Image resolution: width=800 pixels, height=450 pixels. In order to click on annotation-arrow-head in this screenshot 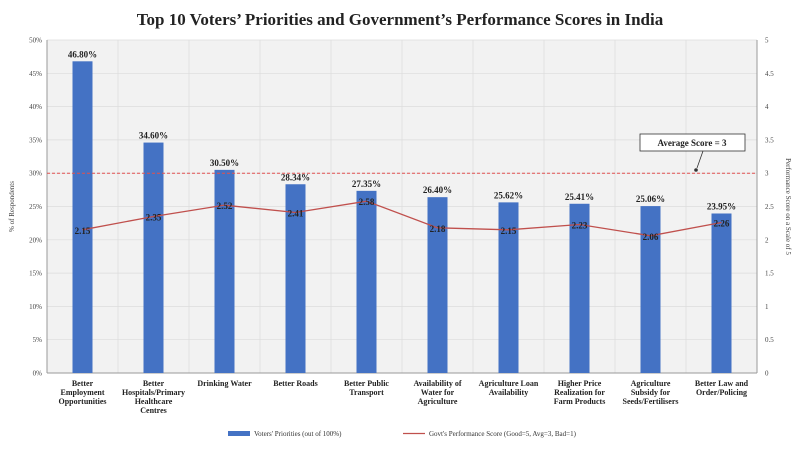, I will do `click(696, 170)`.